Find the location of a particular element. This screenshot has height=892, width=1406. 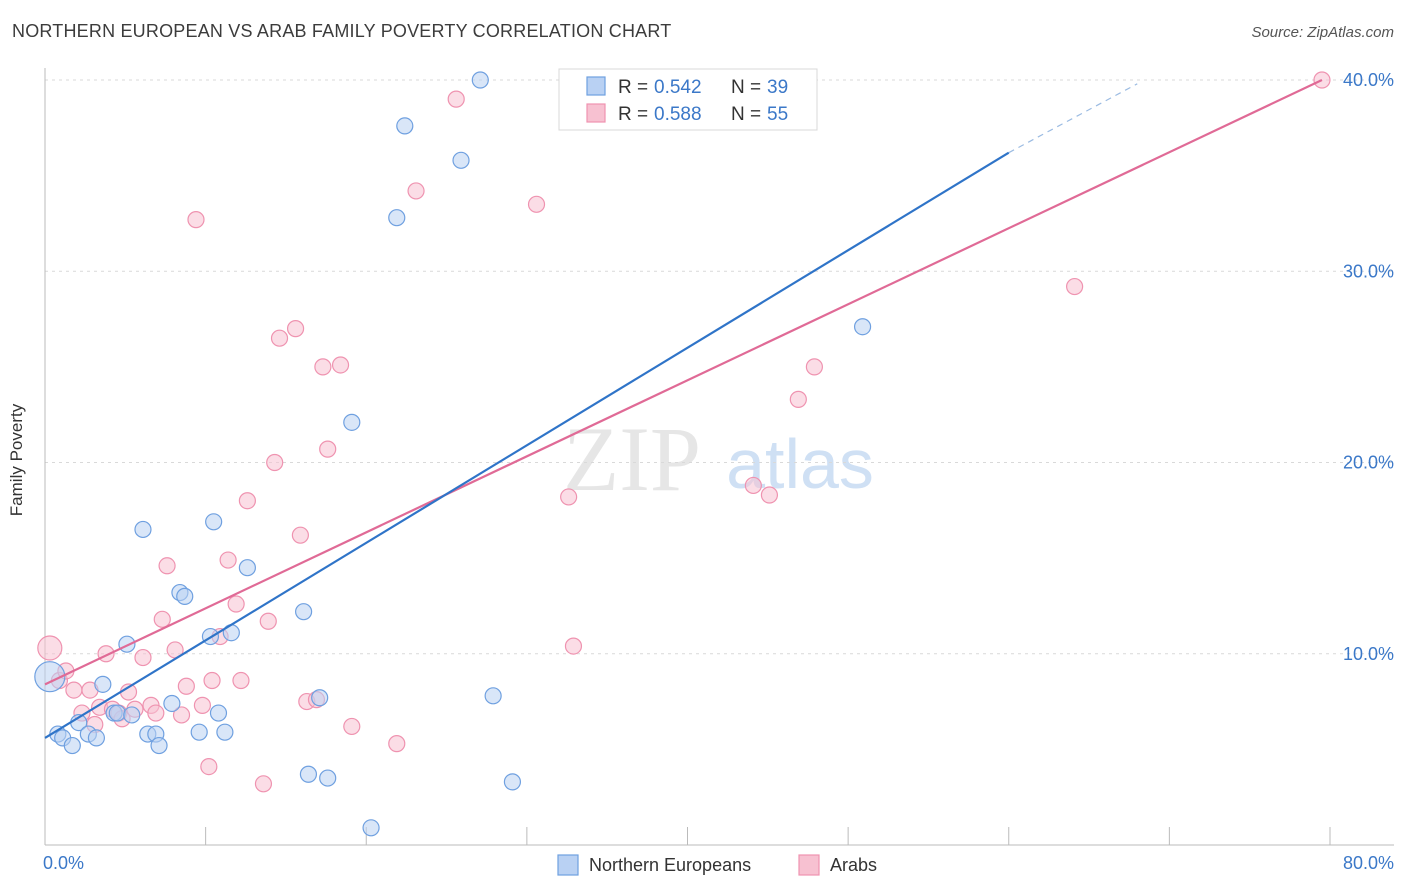

legend-swatch-blue is located at coordinates (596, 86).